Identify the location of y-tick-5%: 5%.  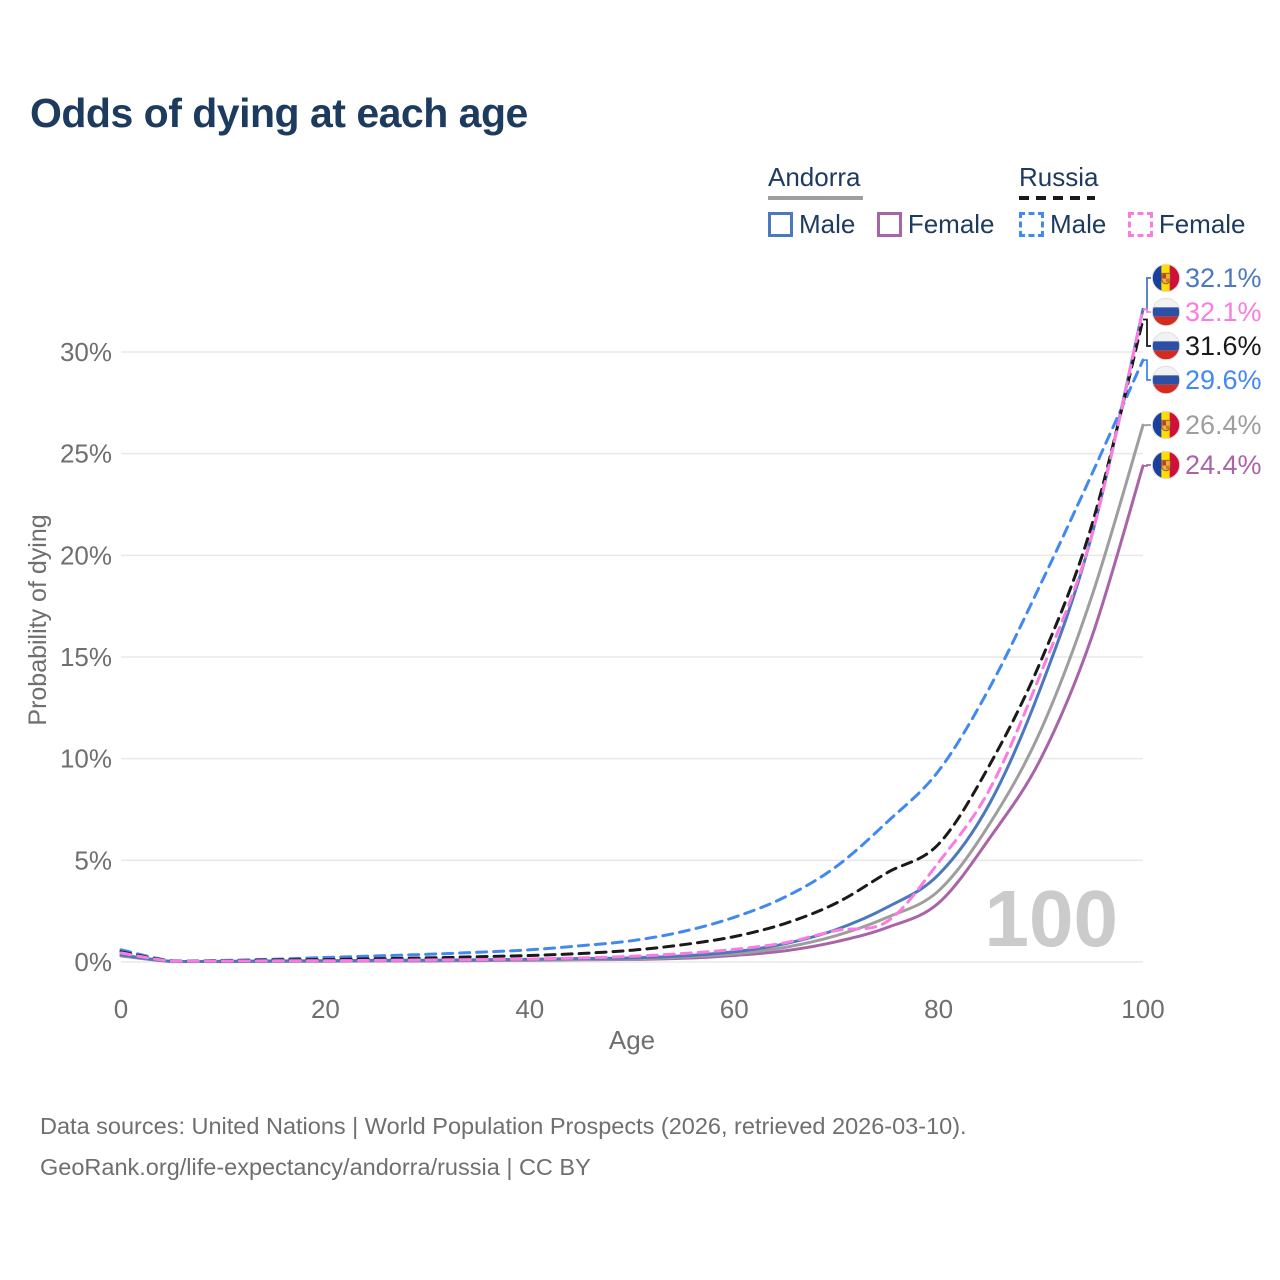
(93, 860).